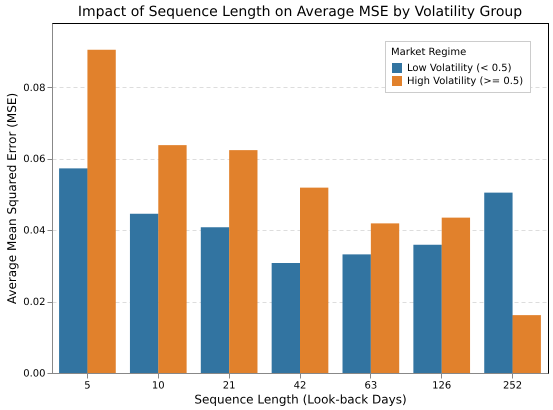 The height and width of the screenshot is (410, 553). What do you see at coordinates (300, 399) in the screenshot?
I see `x-axis-title: Sequence Length (Look-back Days)` at bounding box center [300, 399].